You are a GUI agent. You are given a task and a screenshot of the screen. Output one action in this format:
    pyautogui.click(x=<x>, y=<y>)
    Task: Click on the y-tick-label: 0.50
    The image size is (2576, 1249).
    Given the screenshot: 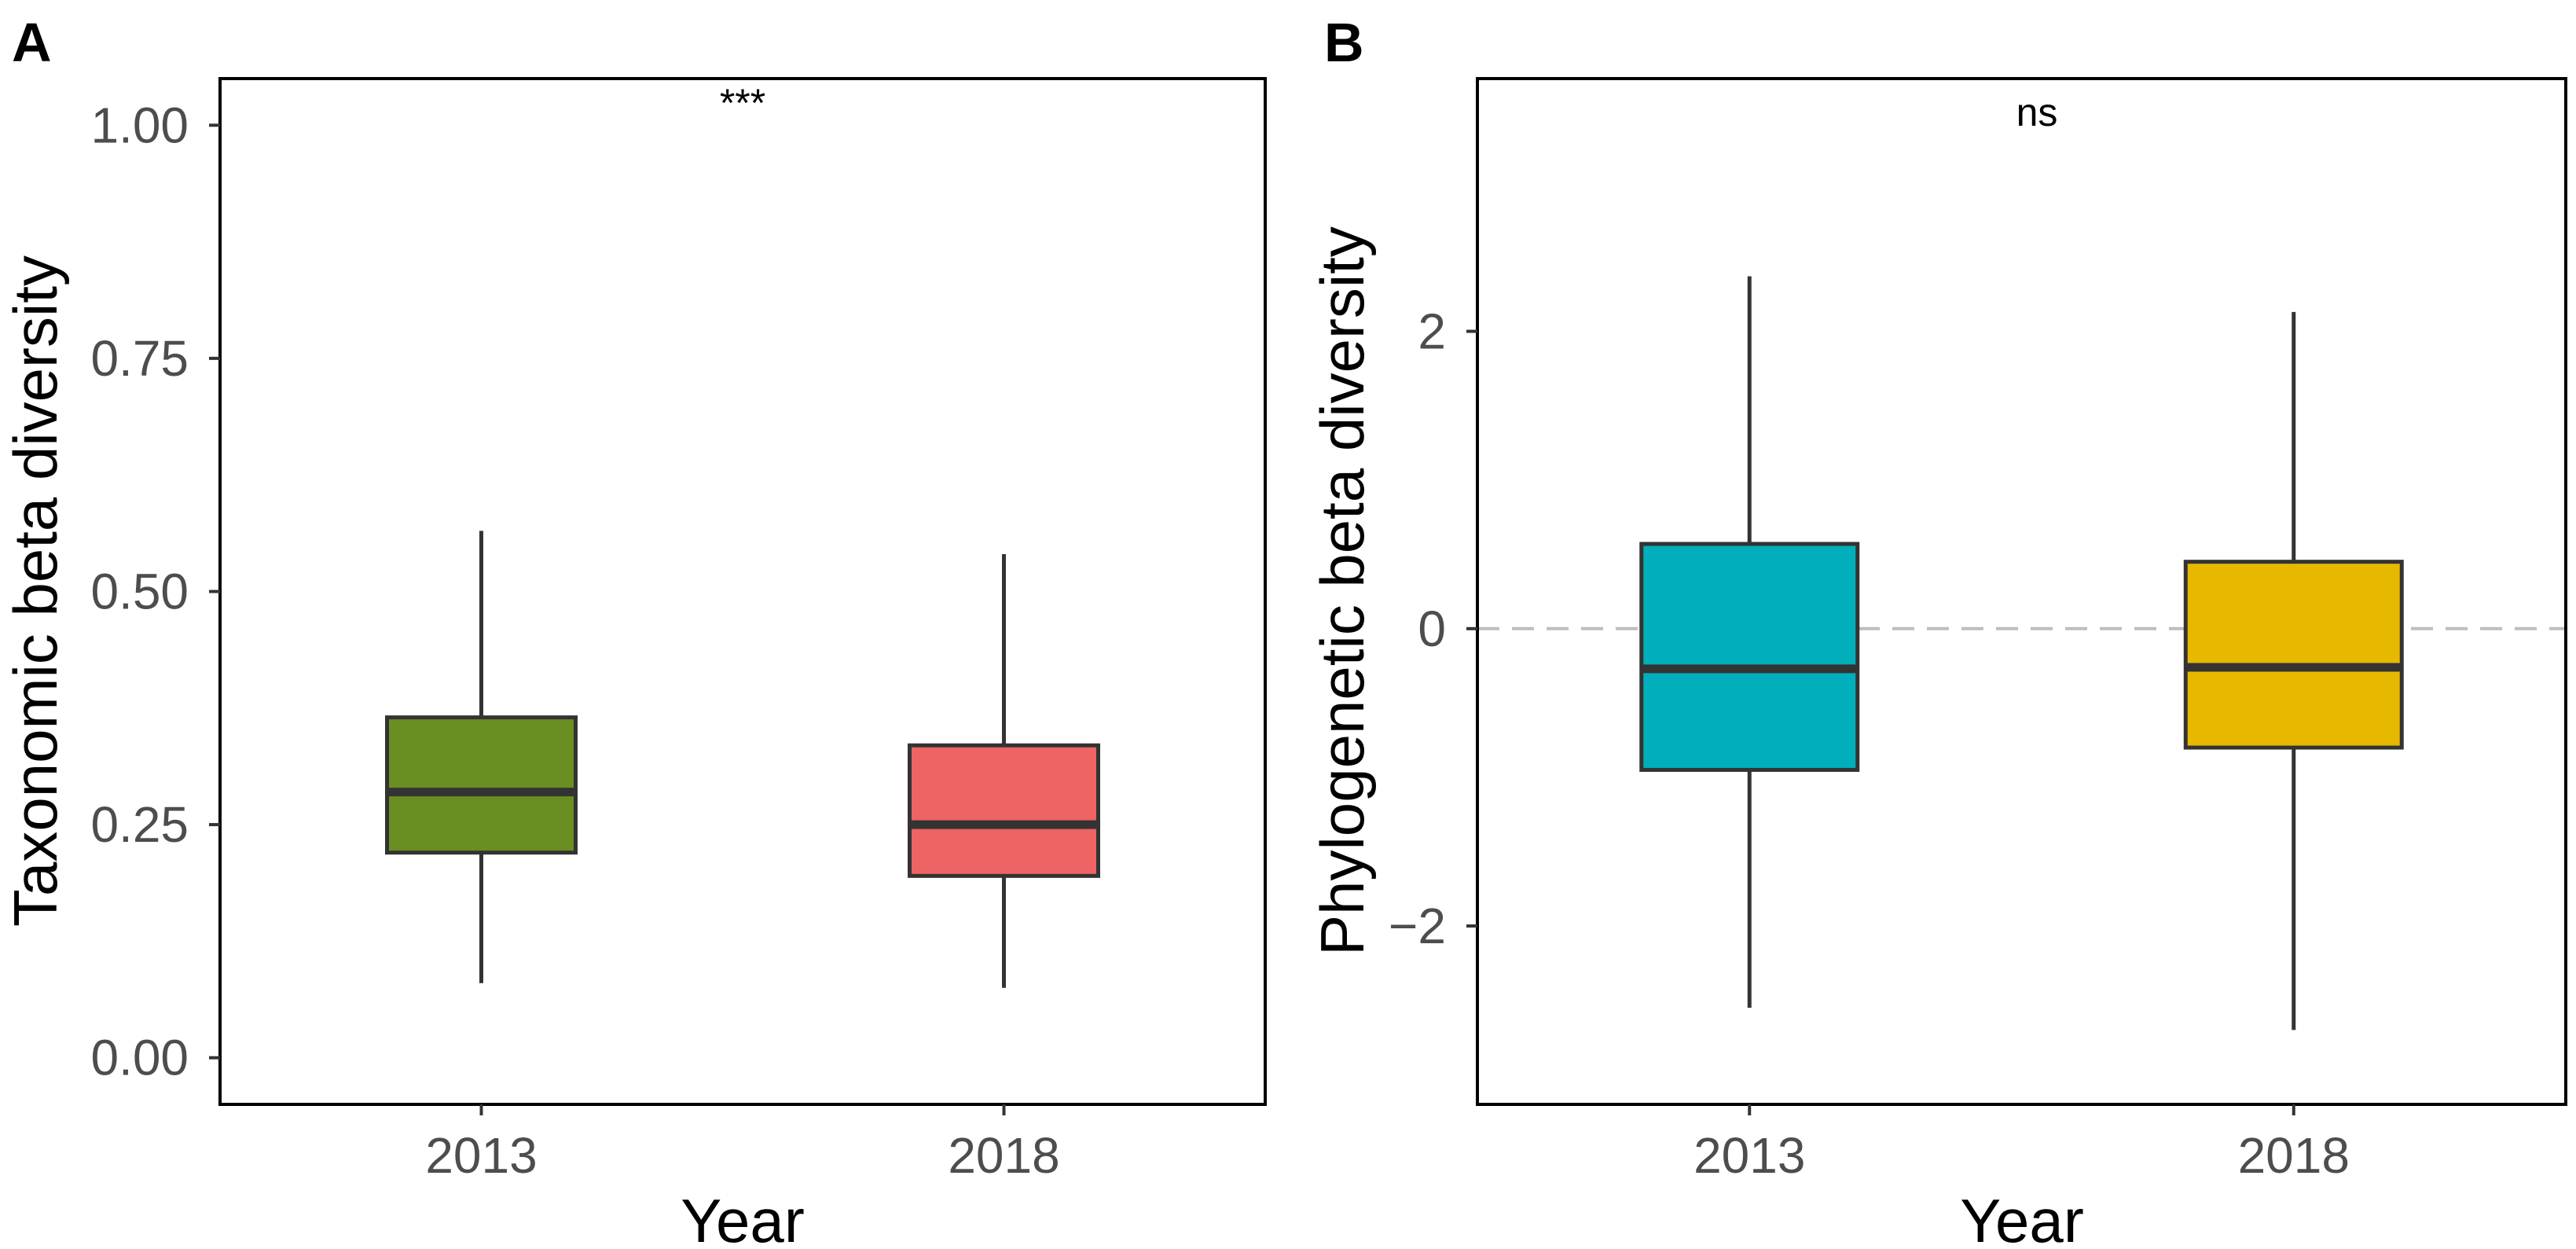 What is the action you would take?
    pyautogui.click(x=139, y=592)
    